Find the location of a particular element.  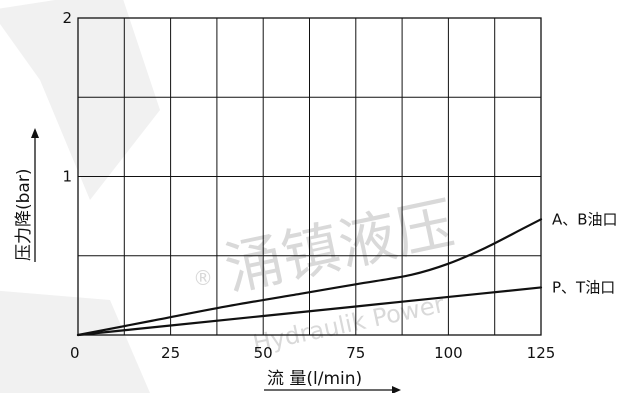

y-tick-labels: 12 is located at coordinates (67, 97).